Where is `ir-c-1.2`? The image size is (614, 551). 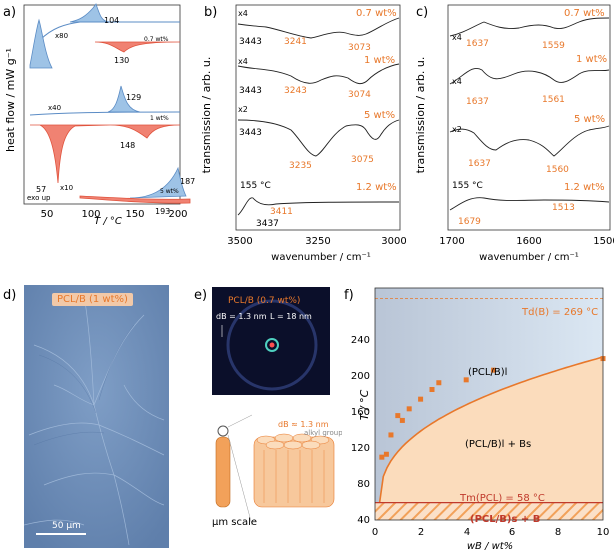 ir-c-1.2 is located at coordinates (529, 204).